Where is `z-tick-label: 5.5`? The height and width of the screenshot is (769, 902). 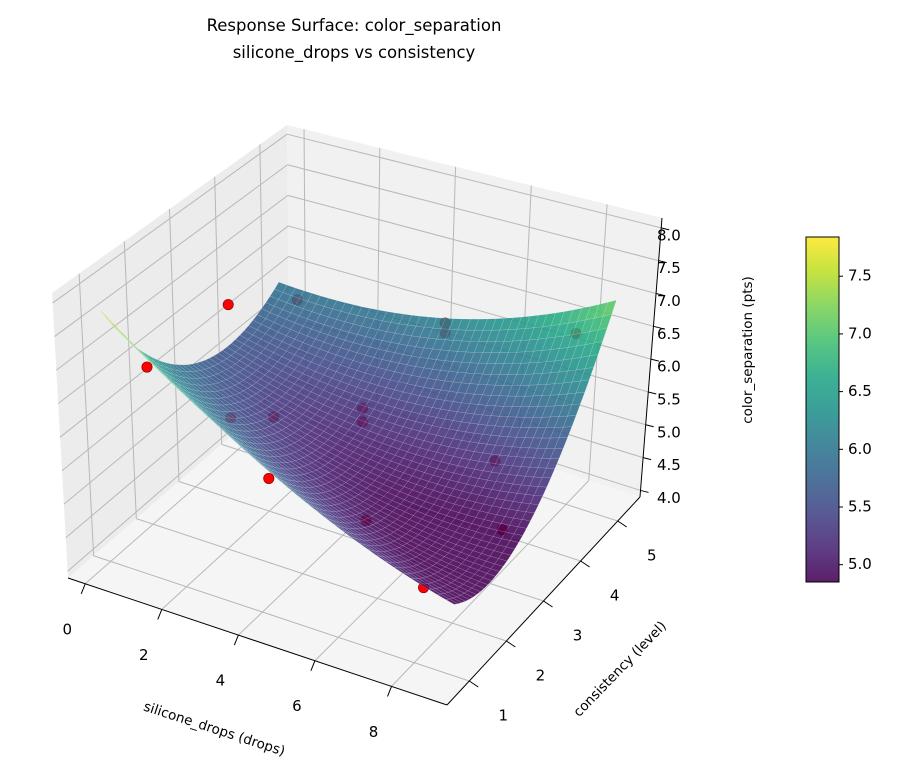 z-tick-label: 5.5 is located at coordinates (669, 399).